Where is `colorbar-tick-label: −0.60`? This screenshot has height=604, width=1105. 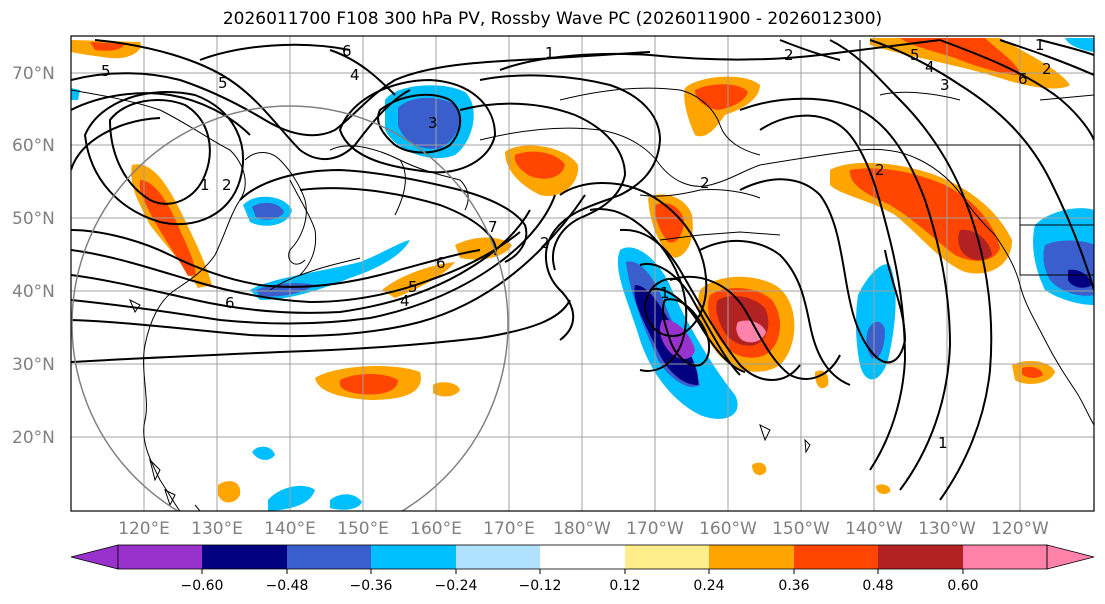
colorbar-tick-label: −0.60 is located at coordinates (202, 586).